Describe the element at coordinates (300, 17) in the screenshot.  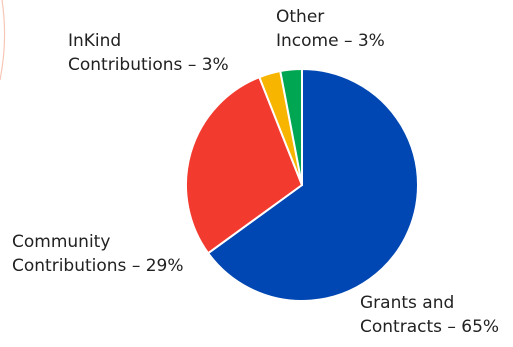
I see `slice-label-other-income-line1: Other` at that location.